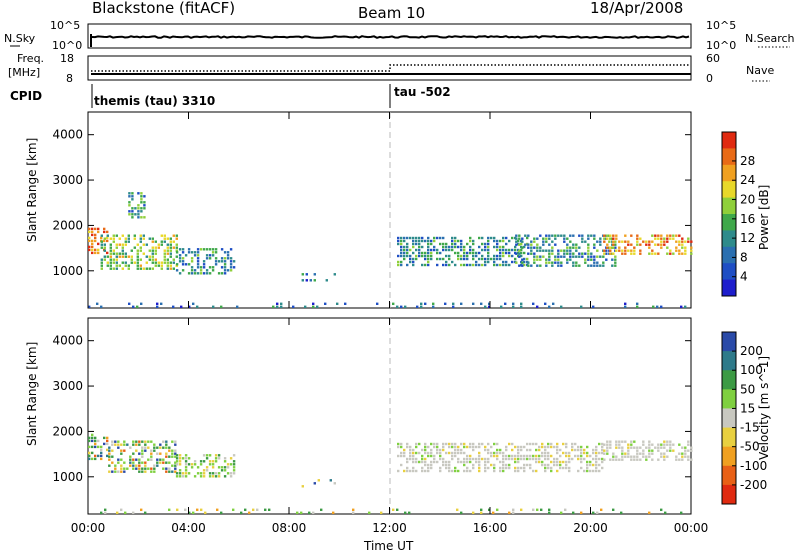  I want to click on colorbar-tick-label: -15, so click(750, 428).